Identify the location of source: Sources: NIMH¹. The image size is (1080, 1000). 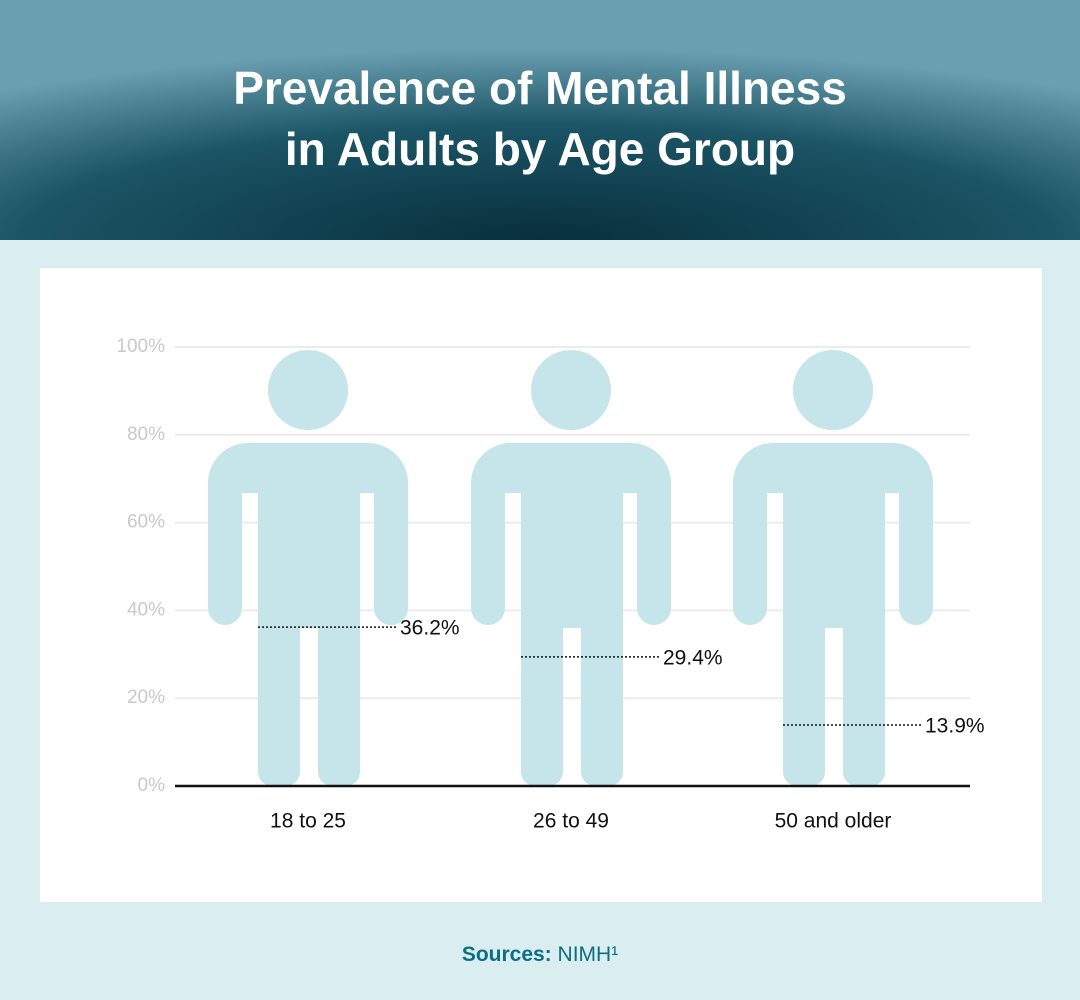
(540, 954).